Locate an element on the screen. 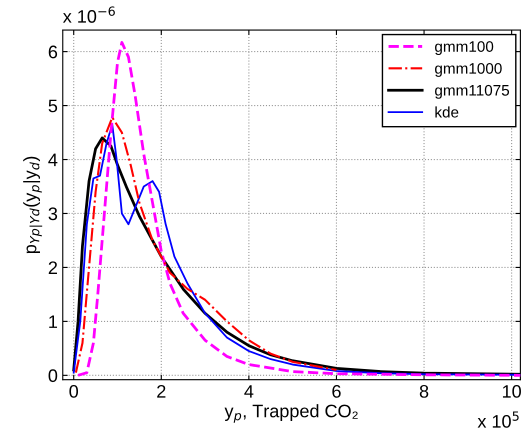  y-tick-label: 0 is located at coordinates (53, 375).